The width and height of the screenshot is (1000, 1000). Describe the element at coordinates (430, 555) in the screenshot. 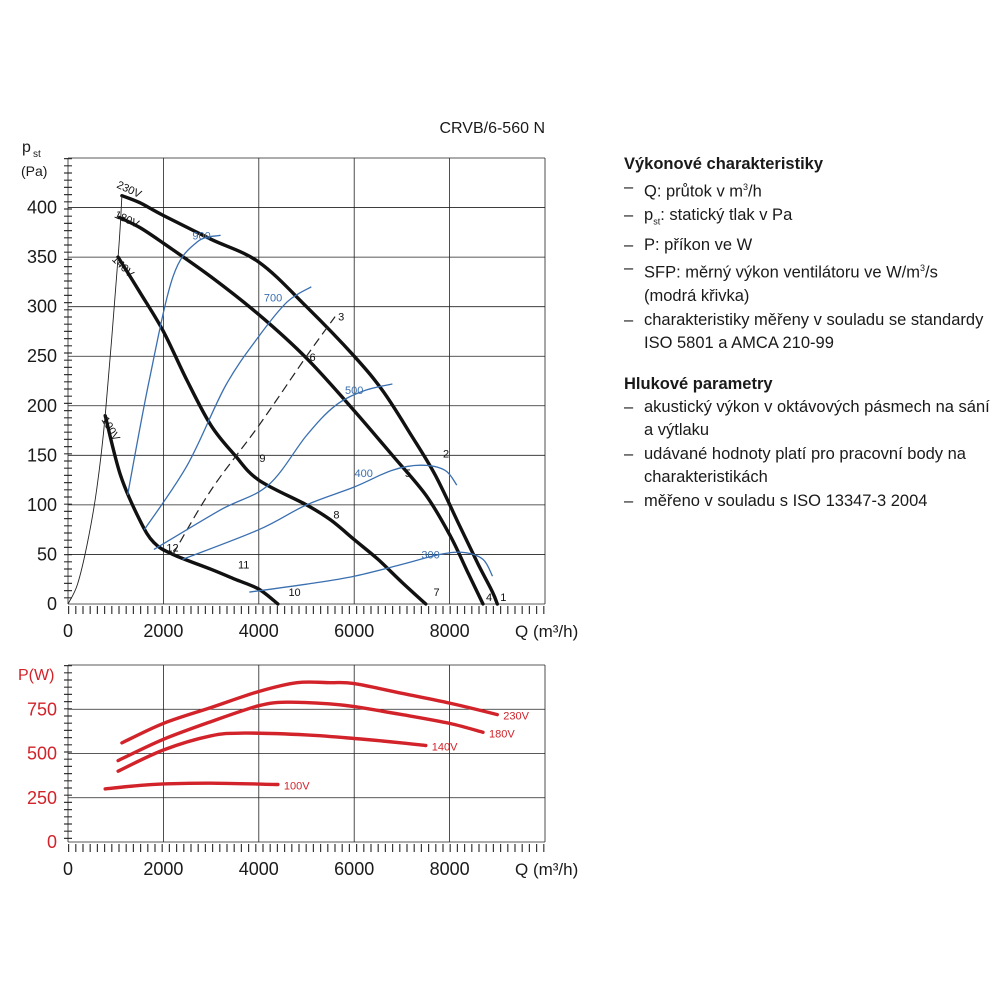

I see `series-label: 300` at that location.